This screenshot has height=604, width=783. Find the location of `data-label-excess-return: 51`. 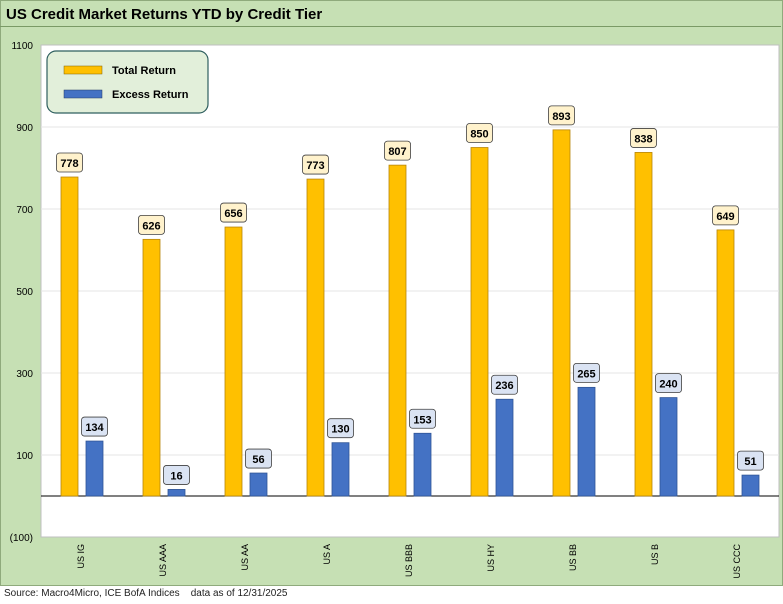

data-label-excess-return: 51 is located at coordinates (750, 462).